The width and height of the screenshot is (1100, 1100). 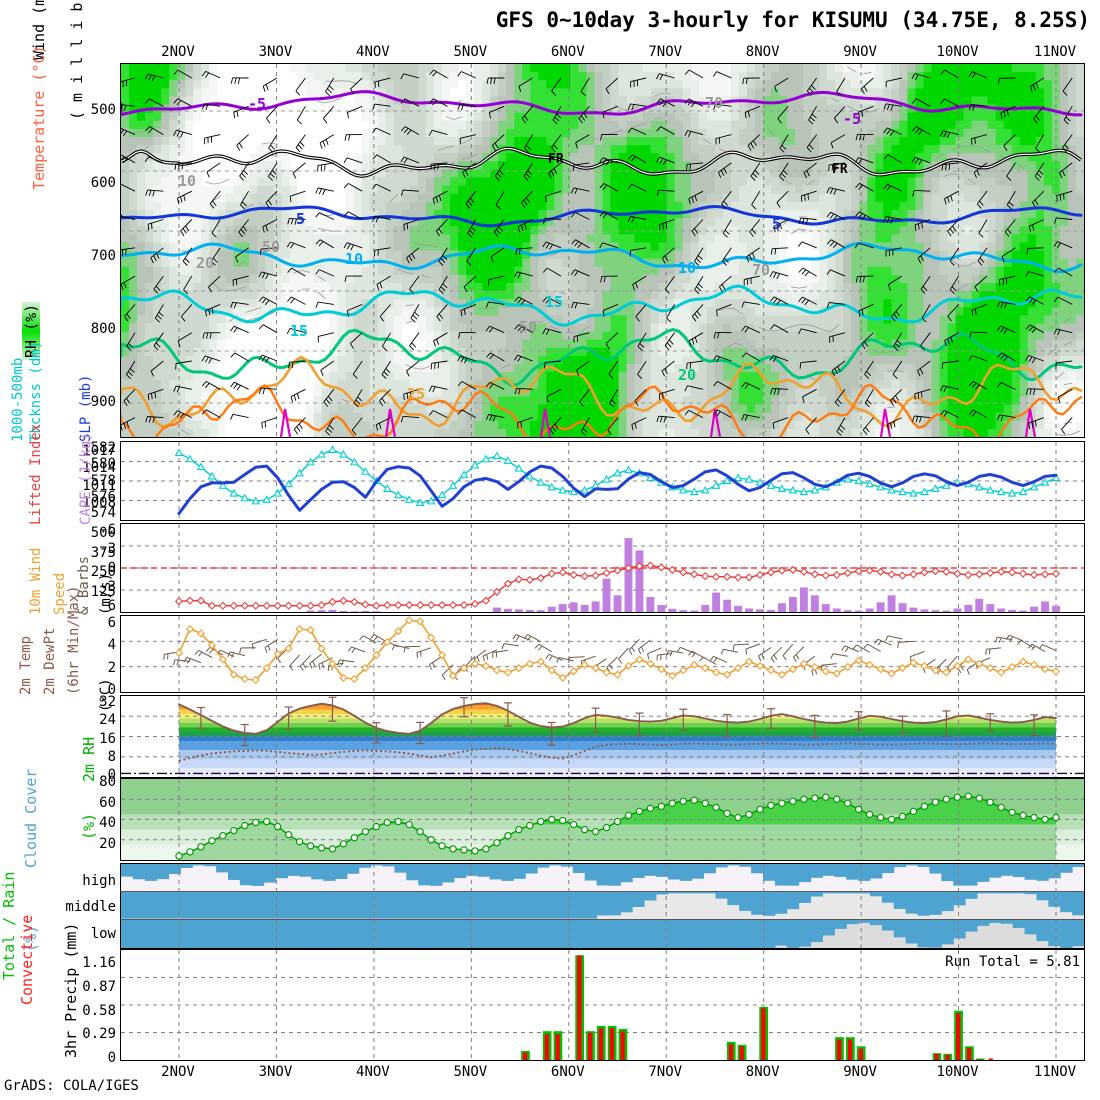 I want to click on p3ticksL-tick: 6, so click(x=111, y=606).